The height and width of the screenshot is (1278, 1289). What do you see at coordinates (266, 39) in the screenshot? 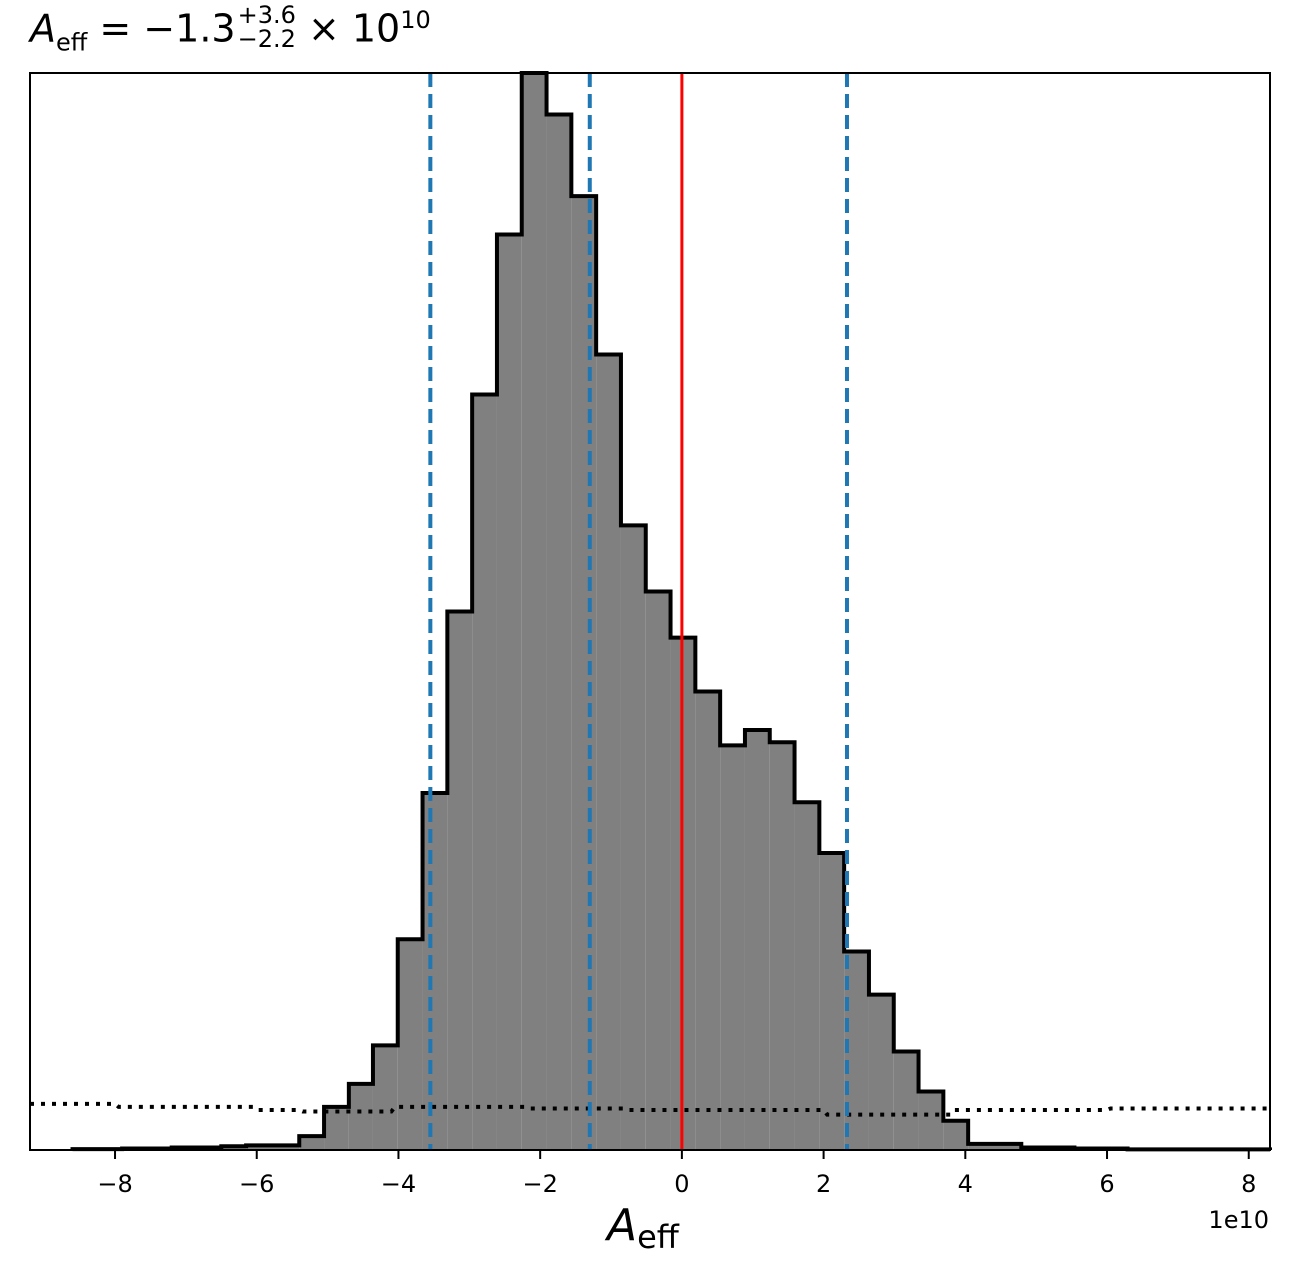
I see `title-lower-error: −2.2` at bounding box center [266, 39].